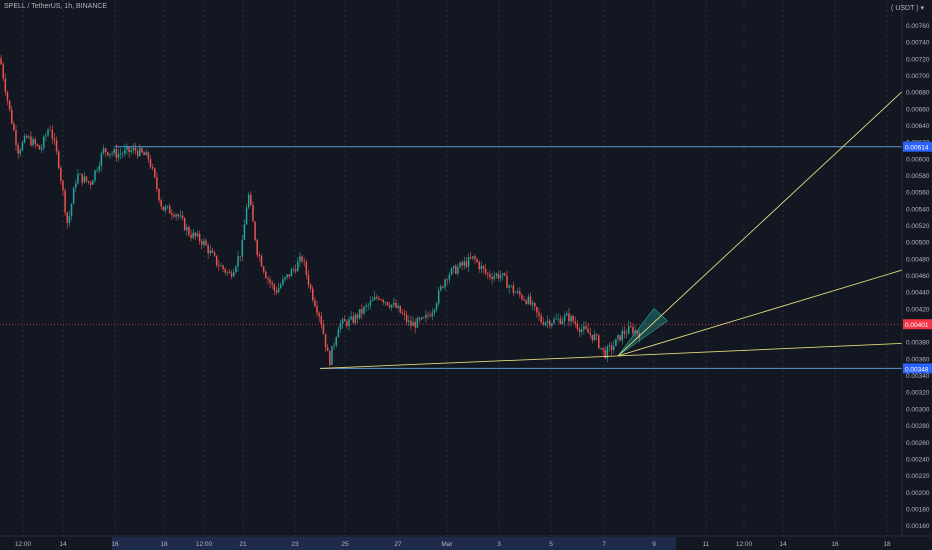 This screenshot has width=932, height=550. What do you see at coordinates (917, 369) in the screenshot?
I see `level-price-label: 0.00348` at bounding box center [917, 369].